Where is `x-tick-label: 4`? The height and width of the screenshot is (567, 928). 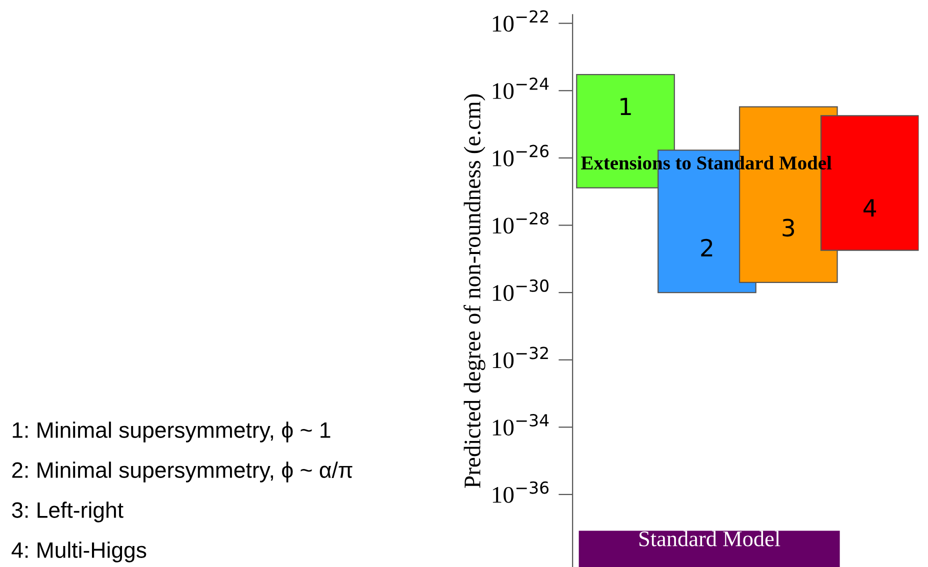 x-tick-label: 4 is located at coordinates (869, 207).